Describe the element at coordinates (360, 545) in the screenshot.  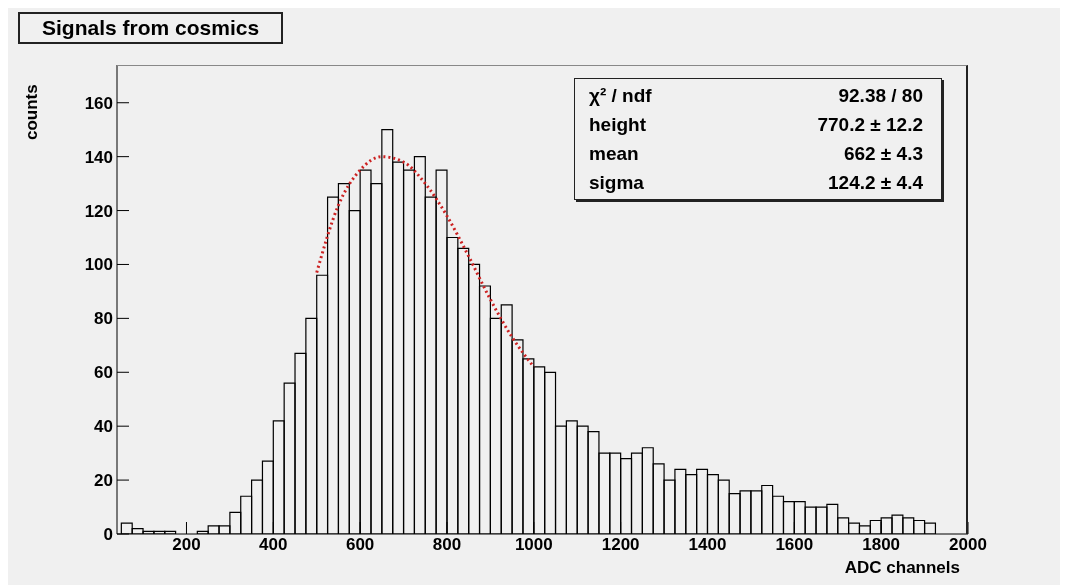
I see `x-tick-label: 600` at that location.